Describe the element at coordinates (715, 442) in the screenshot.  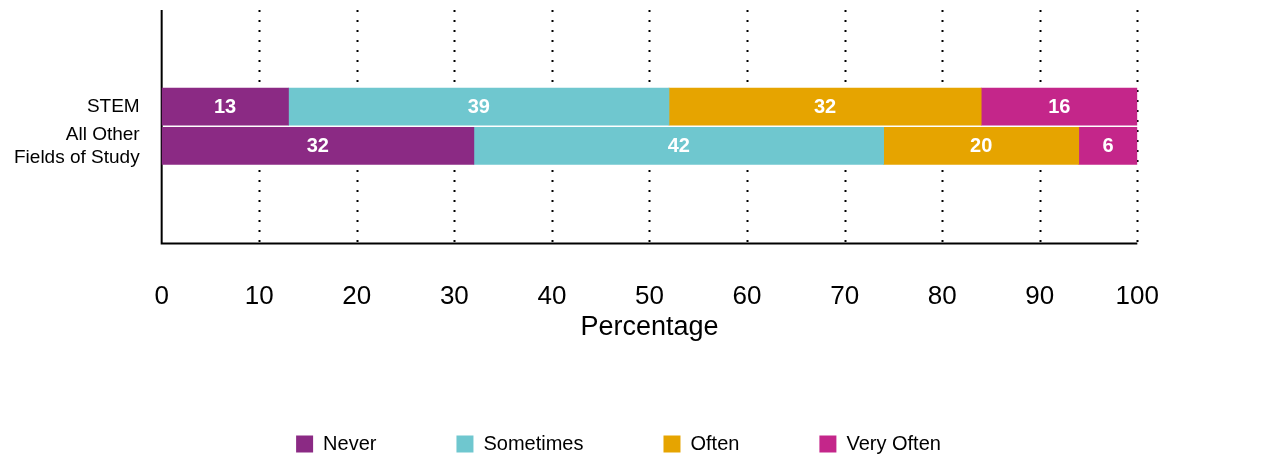
I see `legend-label: Often` at that location.